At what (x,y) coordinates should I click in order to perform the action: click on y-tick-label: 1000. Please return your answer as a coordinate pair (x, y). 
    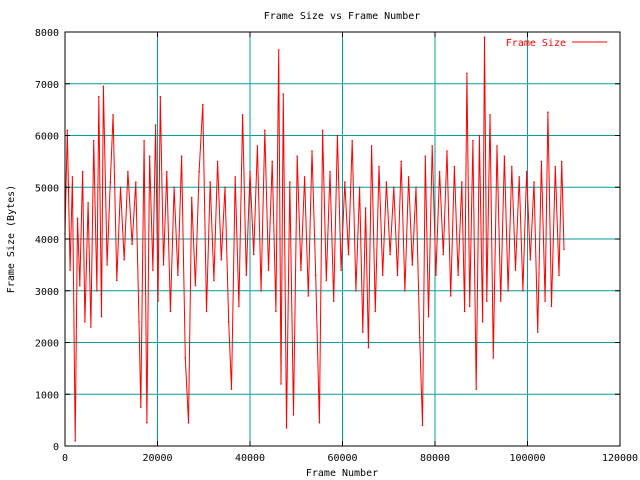
    Looking at the image, I should click on (47, 395).